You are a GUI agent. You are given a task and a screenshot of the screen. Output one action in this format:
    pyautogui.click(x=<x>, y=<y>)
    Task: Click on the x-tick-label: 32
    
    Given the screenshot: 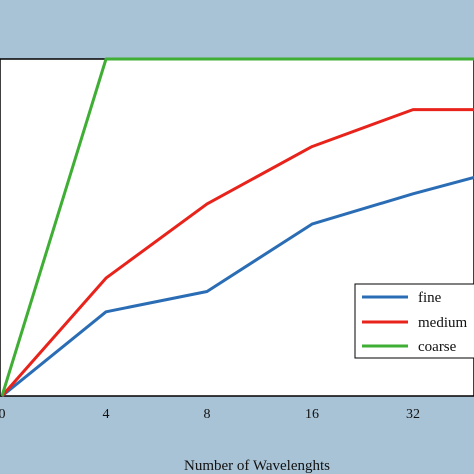 What is the action you would take?
    pyautogui.click(x=413, y=414)
    